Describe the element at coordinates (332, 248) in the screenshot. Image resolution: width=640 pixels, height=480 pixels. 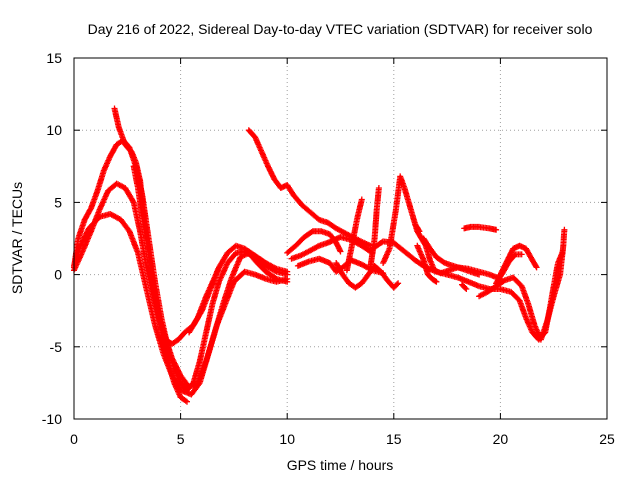
I see `series-track-i` at that location.